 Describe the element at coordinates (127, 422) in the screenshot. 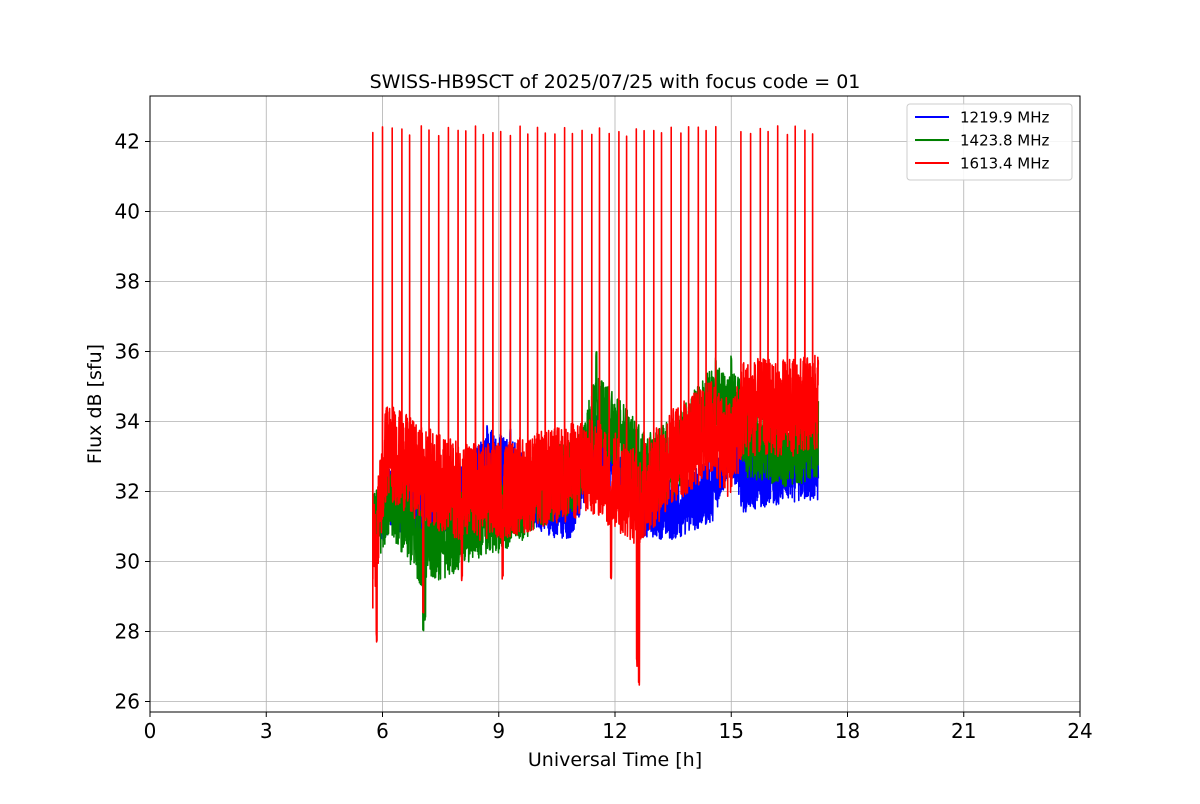

I see `y-tick-label: 34` at that location.